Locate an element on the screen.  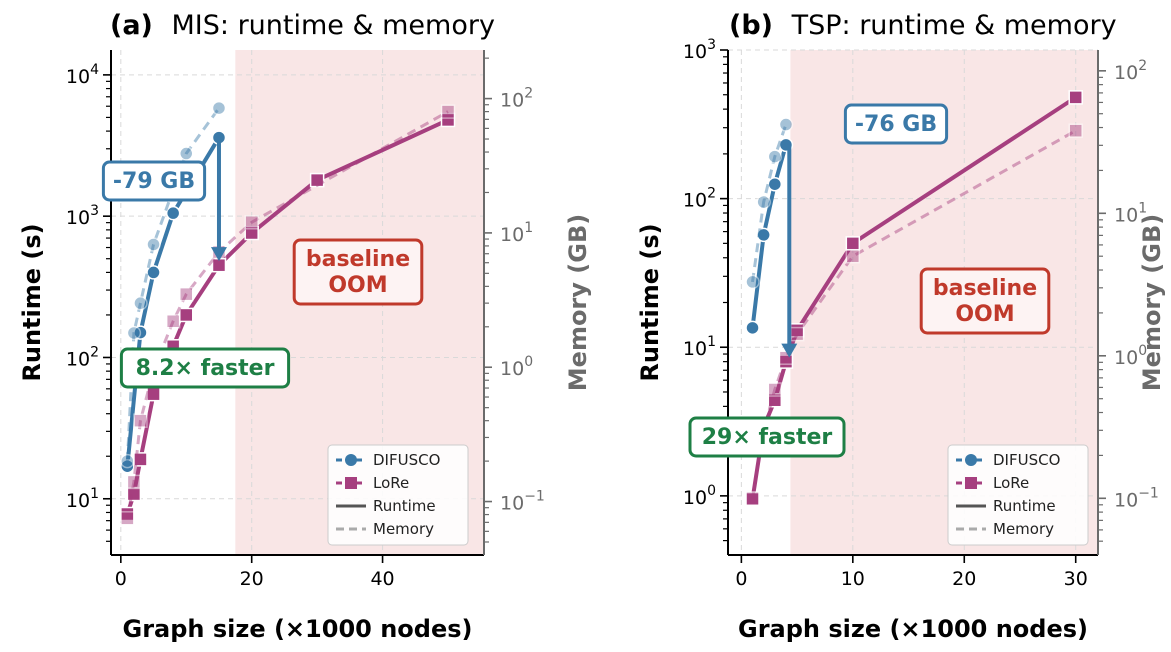
series-difusco-runtime is located at coordinates (769, 236).